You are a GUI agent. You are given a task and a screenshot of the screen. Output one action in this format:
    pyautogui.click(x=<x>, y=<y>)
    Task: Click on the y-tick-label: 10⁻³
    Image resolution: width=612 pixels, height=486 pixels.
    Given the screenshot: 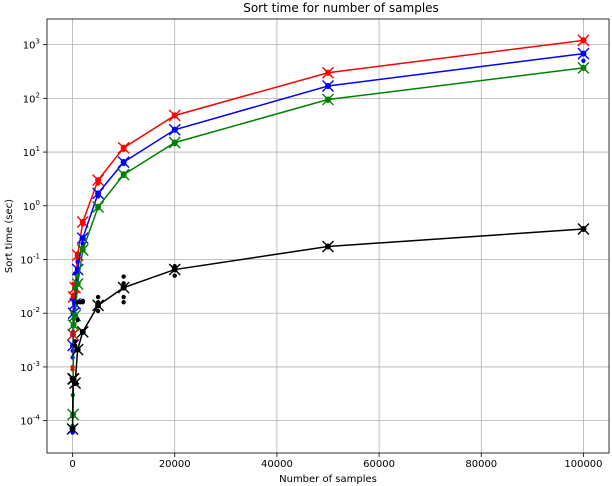 What is the action you would take?
    pyautogui.click(x=30, y=367)
    